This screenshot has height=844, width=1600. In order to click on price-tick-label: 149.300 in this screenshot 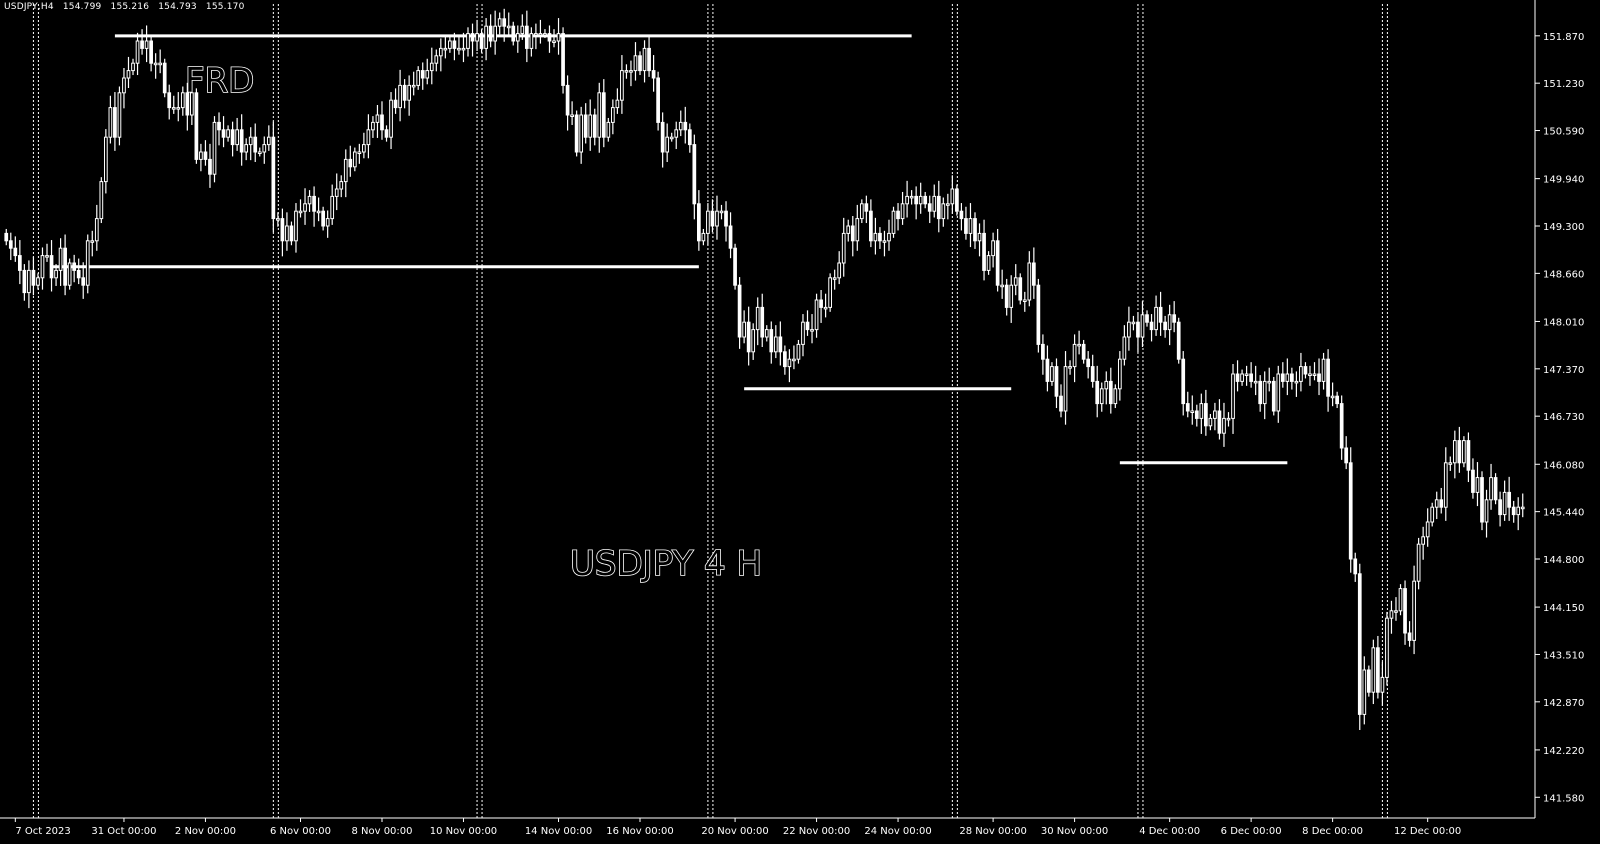, I will do `click(1563, 227)`.